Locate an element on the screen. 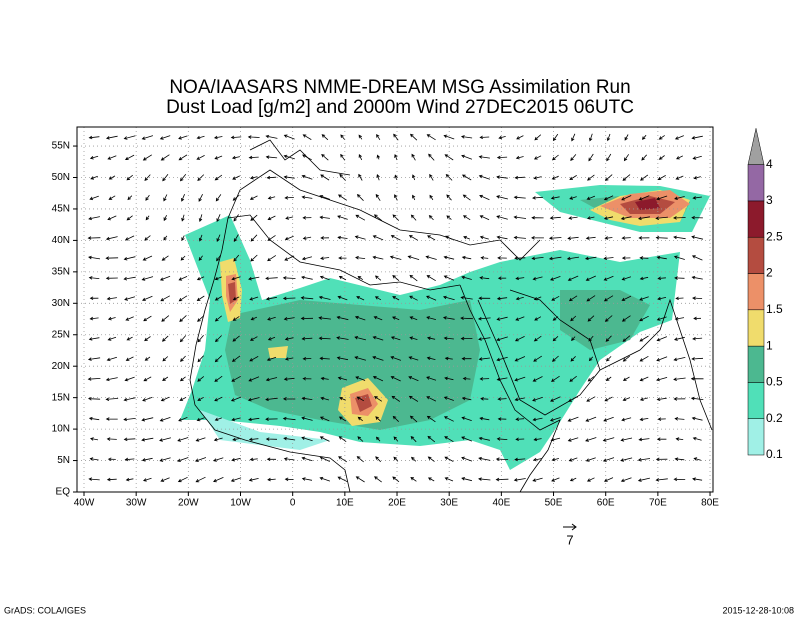  lon-label: 30E is located at coordinates (449, 503).